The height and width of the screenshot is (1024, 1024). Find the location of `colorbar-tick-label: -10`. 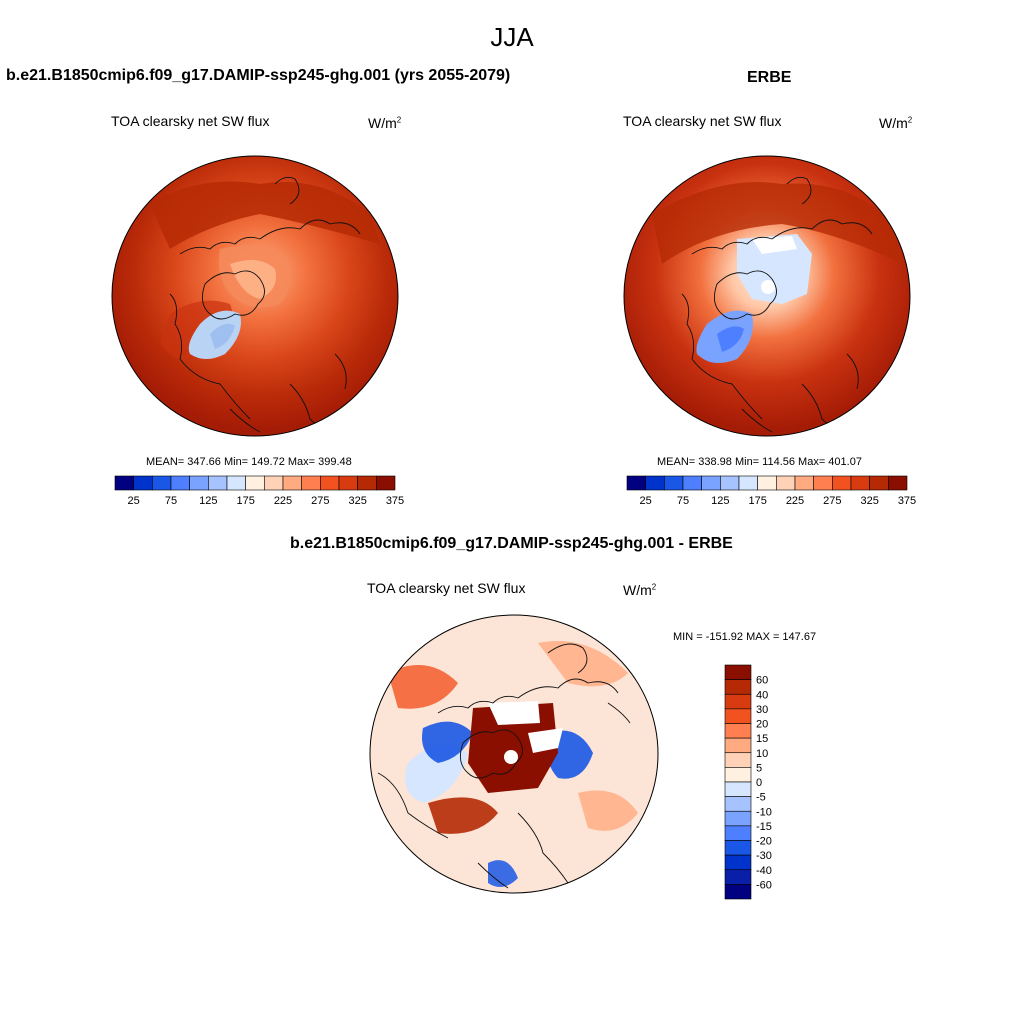

colorbar-tick-label: -10 is located at coordinates (764, 812).